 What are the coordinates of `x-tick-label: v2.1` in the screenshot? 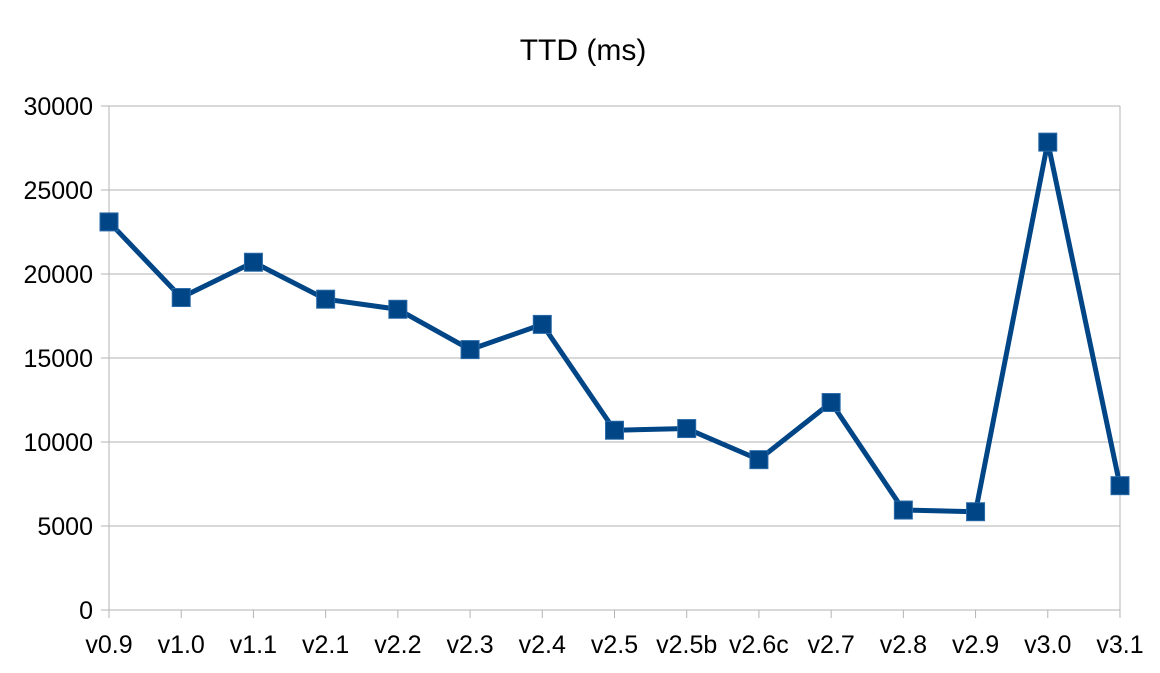 It's located at (325, 645).